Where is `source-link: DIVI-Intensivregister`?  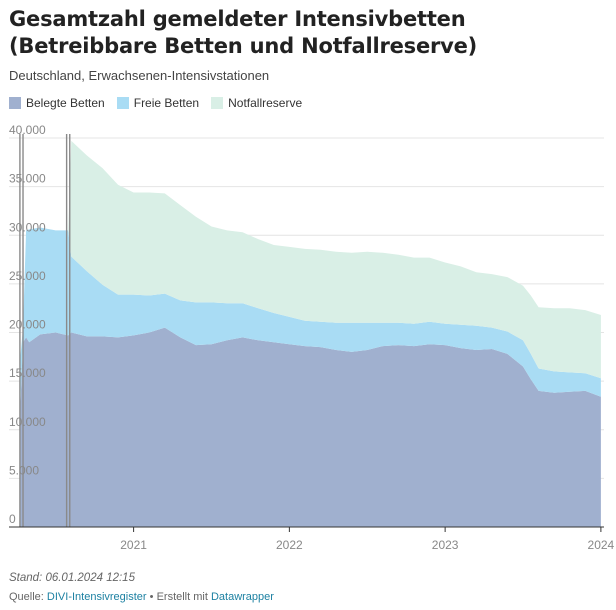
source-link: DIVI-Intensivregister is located at coordinates (96, 597).